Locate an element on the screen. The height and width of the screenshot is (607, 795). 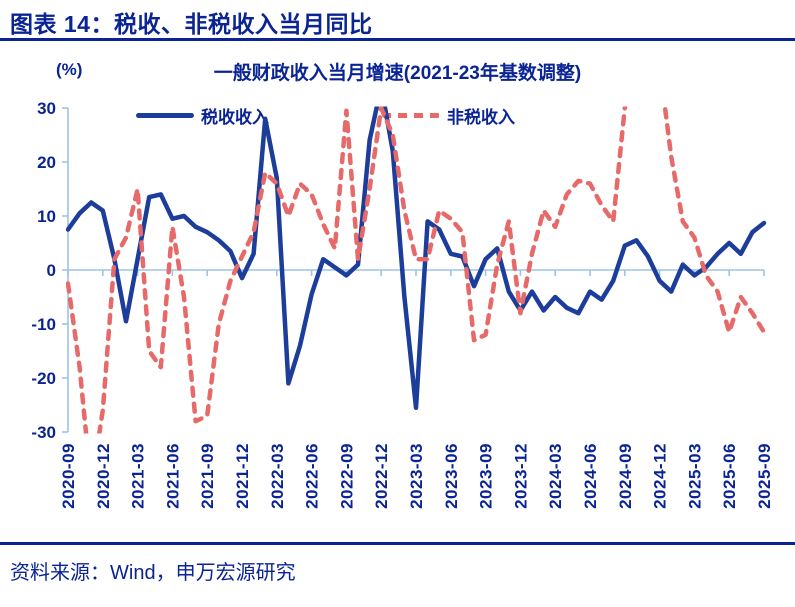
legend-item-nontax-revenue: 非税收入 is located at coordinates (448, 115).